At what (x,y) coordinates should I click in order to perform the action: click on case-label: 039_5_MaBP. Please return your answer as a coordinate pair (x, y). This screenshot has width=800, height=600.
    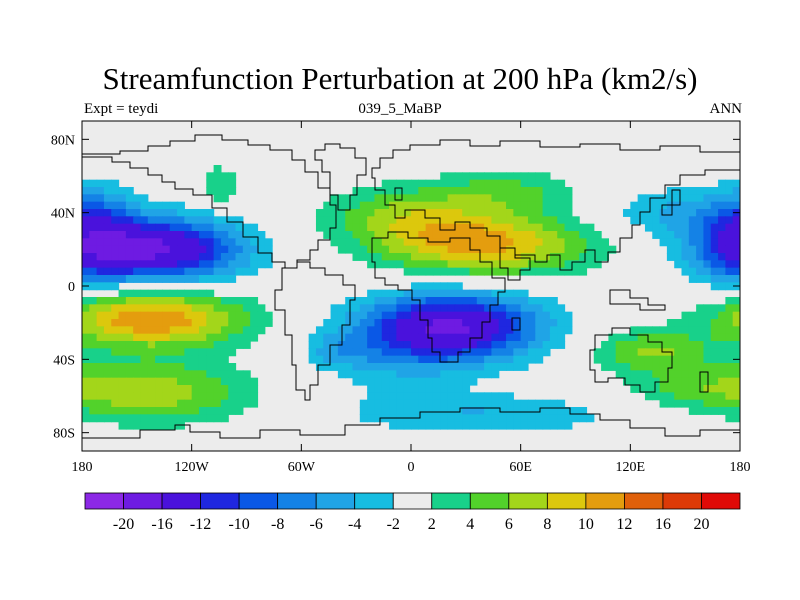
    Looking at the image, I should click on (400, 109).